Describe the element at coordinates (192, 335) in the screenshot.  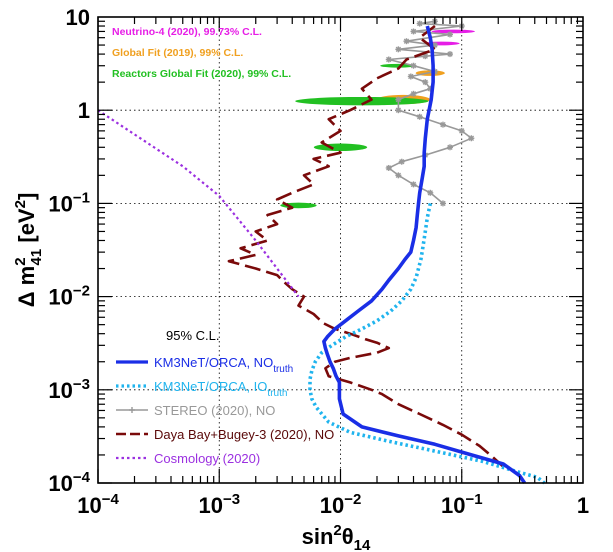
I see `legend-title: 95% C.L.` at that location.